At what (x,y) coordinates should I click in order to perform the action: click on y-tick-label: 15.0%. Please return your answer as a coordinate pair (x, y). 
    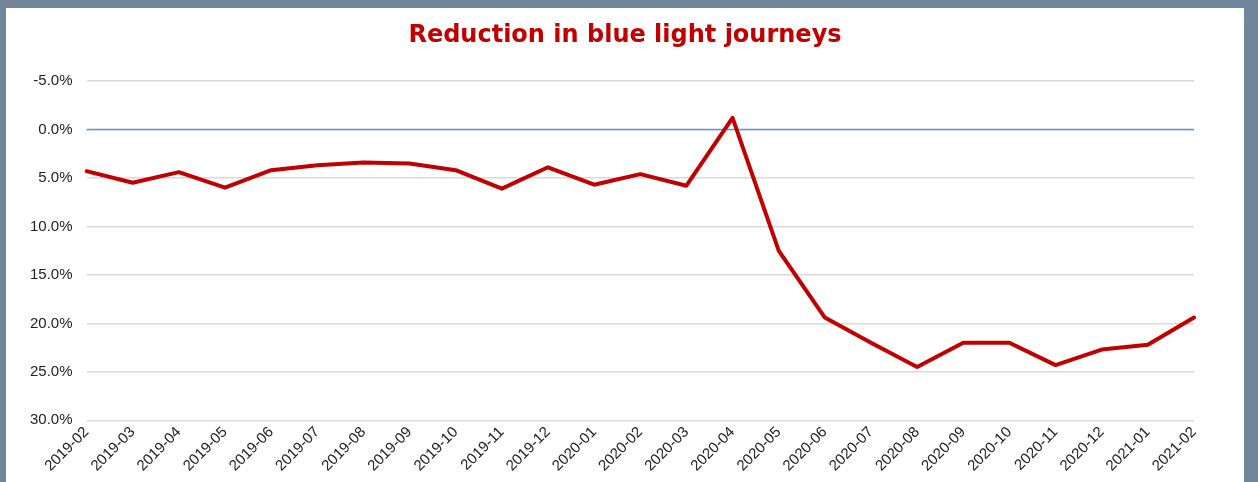
    Looking at the image, I should click on (51, 274).